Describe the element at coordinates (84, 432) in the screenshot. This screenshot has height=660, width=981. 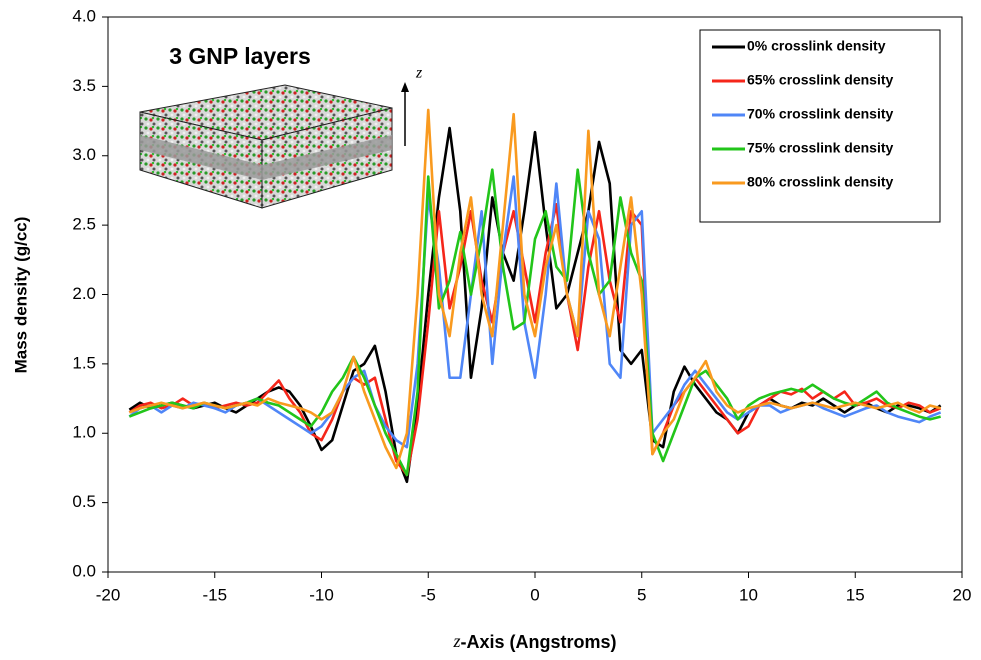
I see `y-tick-label: 1.0` at that location.